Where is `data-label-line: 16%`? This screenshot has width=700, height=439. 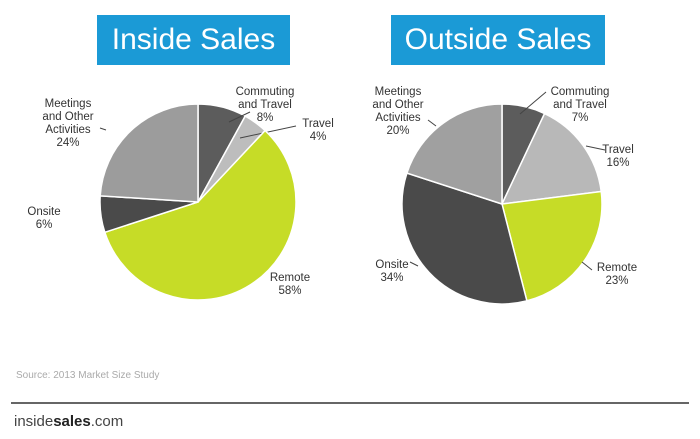 data-label-line: 16% is located at coordinates (618, 163).